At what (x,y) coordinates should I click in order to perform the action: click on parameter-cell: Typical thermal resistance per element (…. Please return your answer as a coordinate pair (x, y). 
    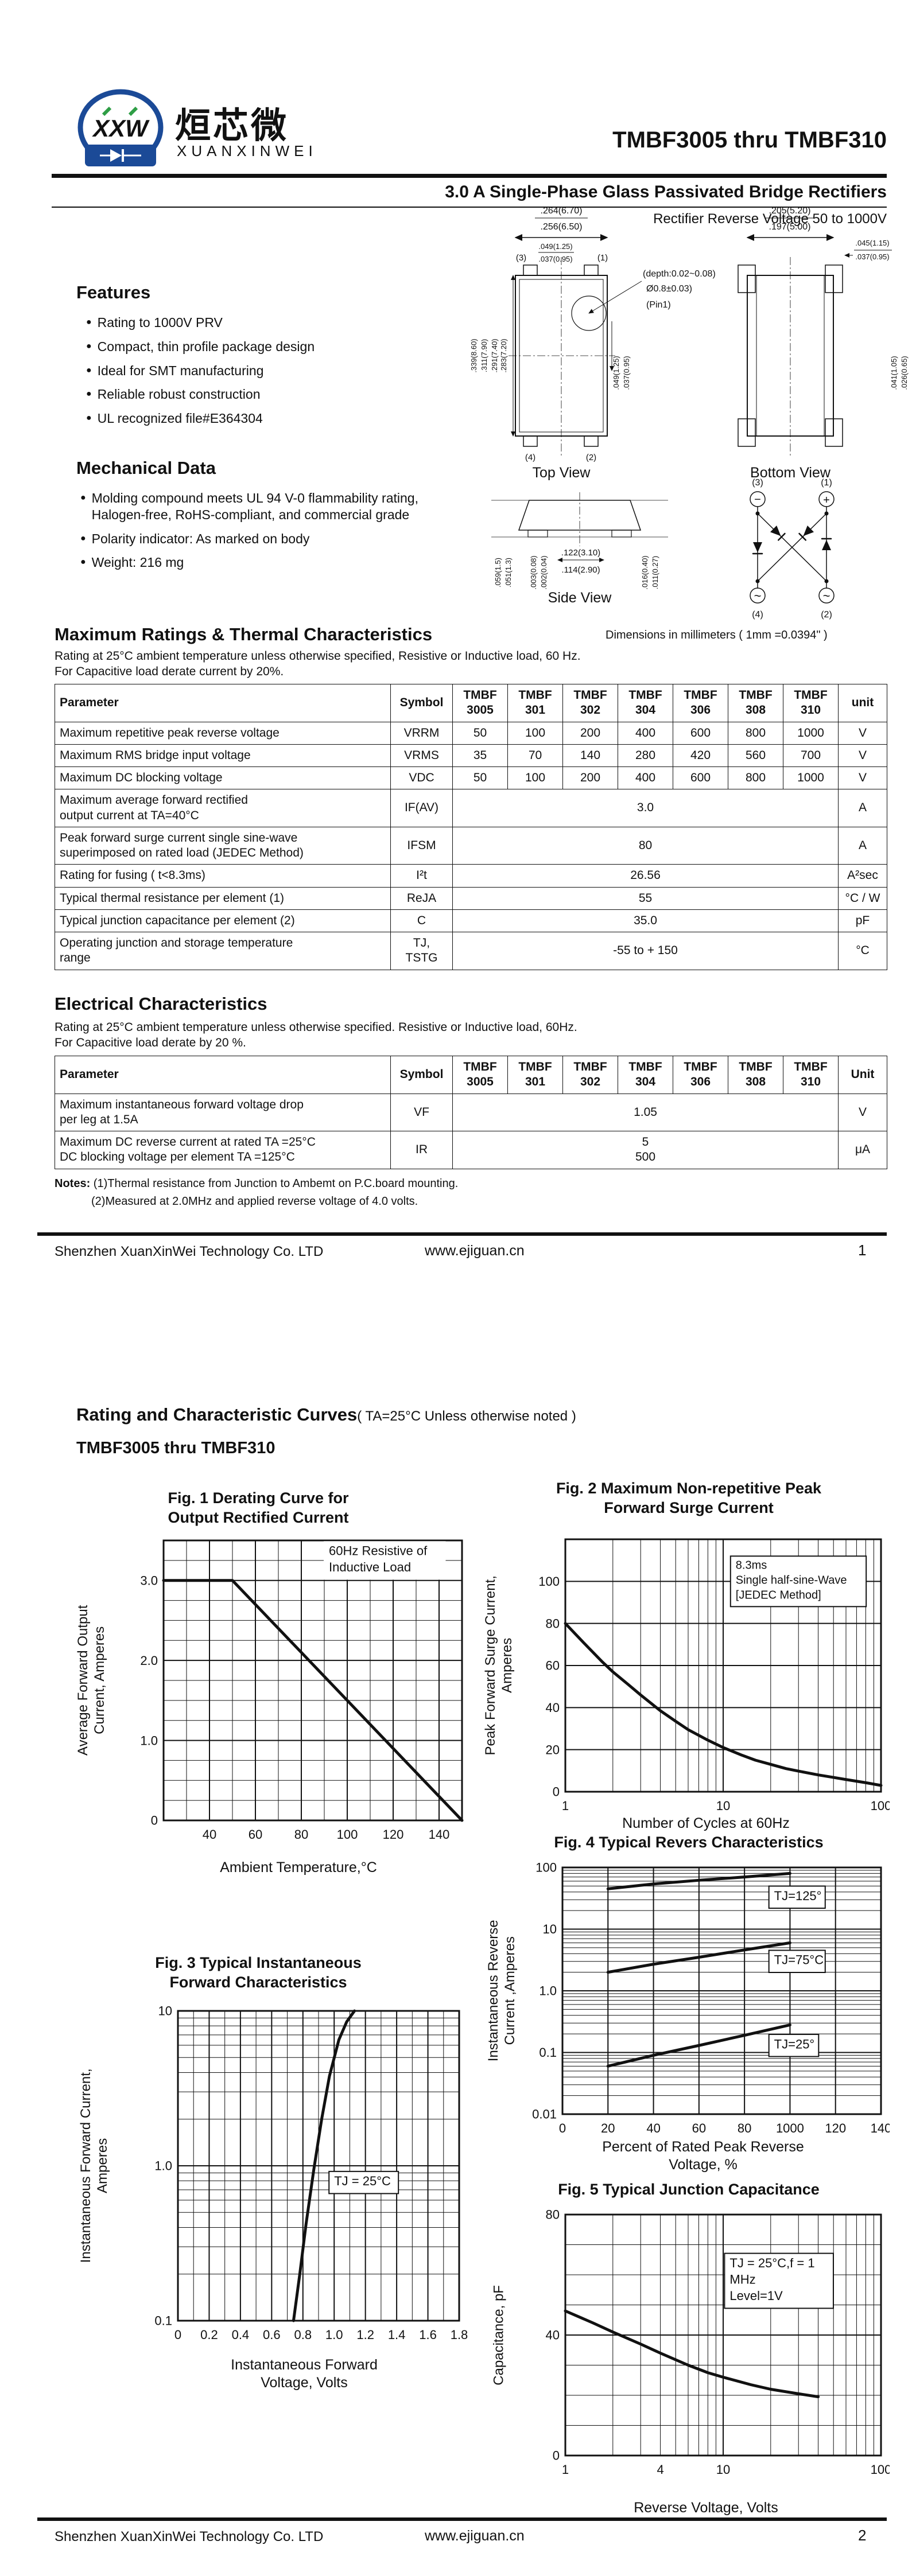
    Looking at the image, I should click on (223, 898).